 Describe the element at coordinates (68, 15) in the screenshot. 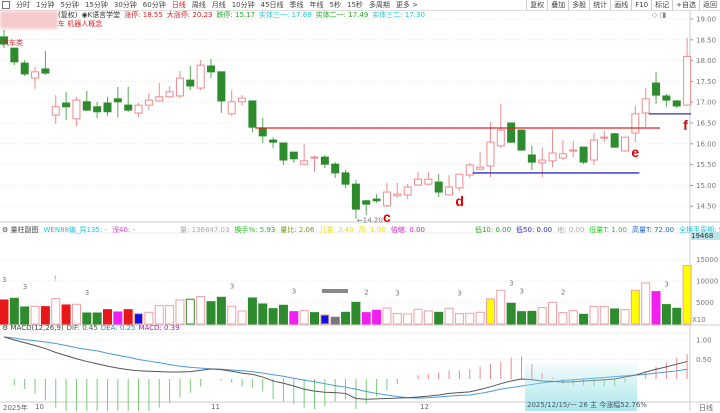

I see `adjust-label: (复权)` at that location.